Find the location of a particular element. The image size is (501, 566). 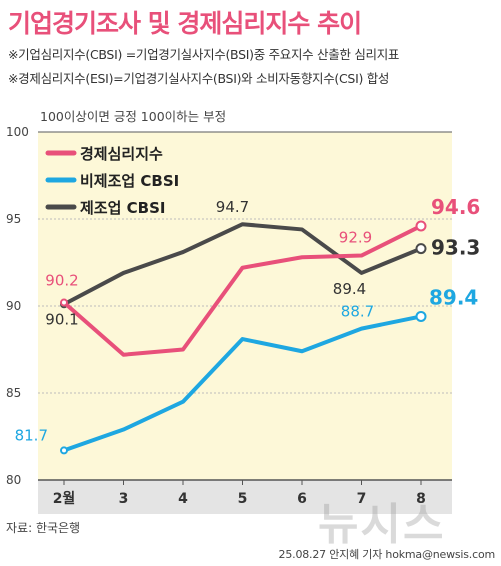

legend-label-mfg: 제조업 CBSI is located at coordinates (122, 208).